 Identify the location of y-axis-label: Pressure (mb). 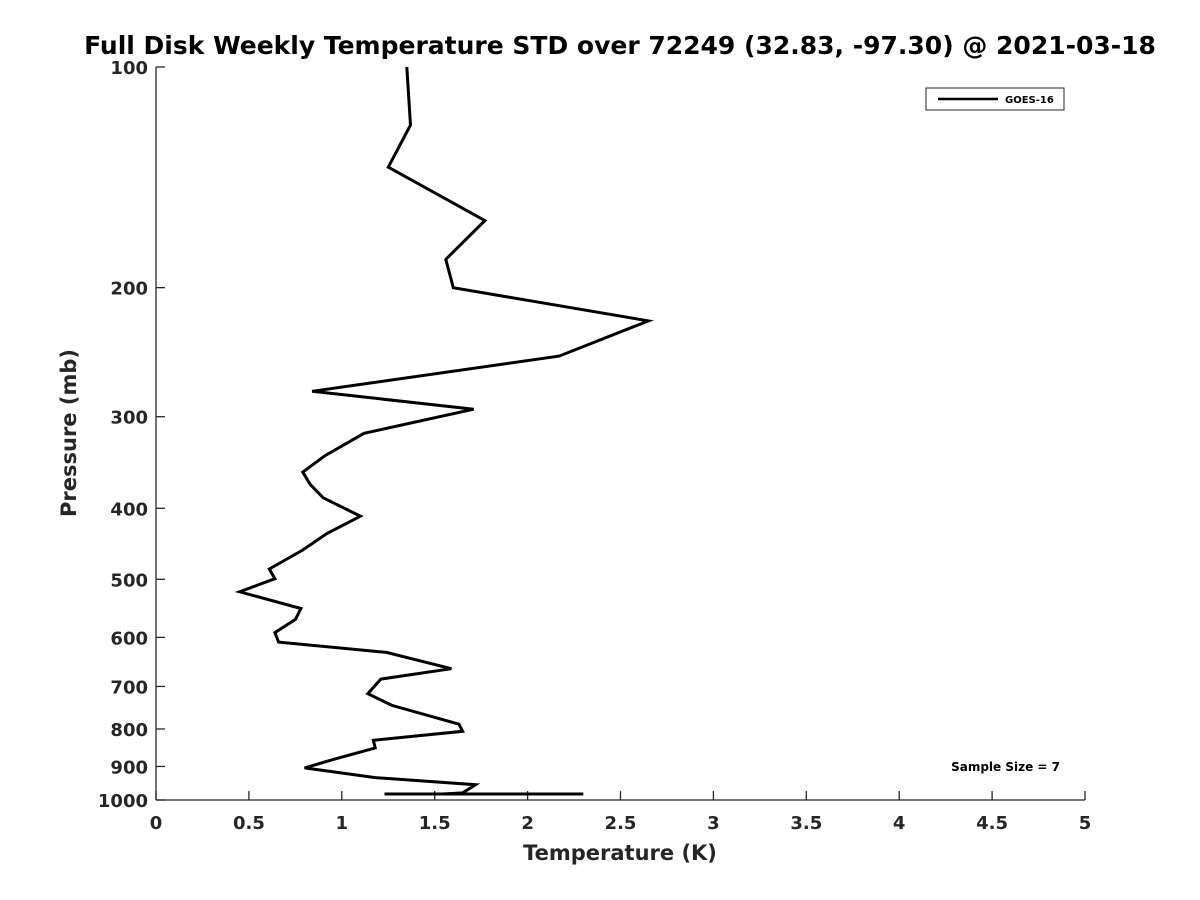
(69, 433).